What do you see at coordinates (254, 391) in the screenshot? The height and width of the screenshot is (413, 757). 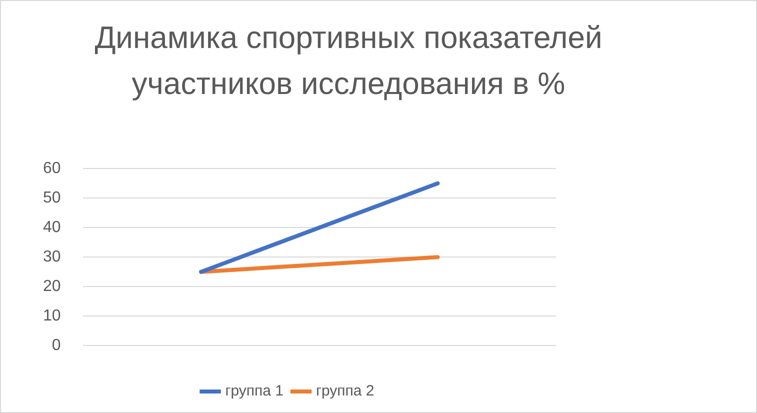 I see `legend-label: группа 1` at bounding box center [254, 391].